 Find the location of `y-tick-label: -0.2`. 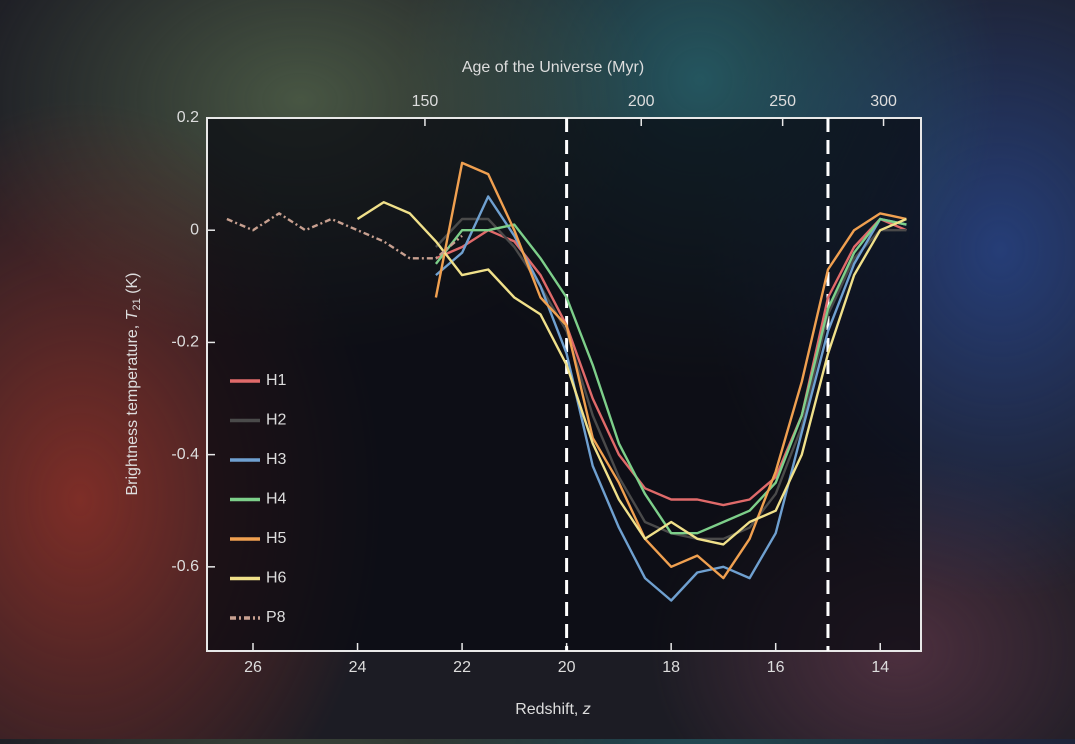

y-tick-label: -0.2 is located at coordinates (185, 342).